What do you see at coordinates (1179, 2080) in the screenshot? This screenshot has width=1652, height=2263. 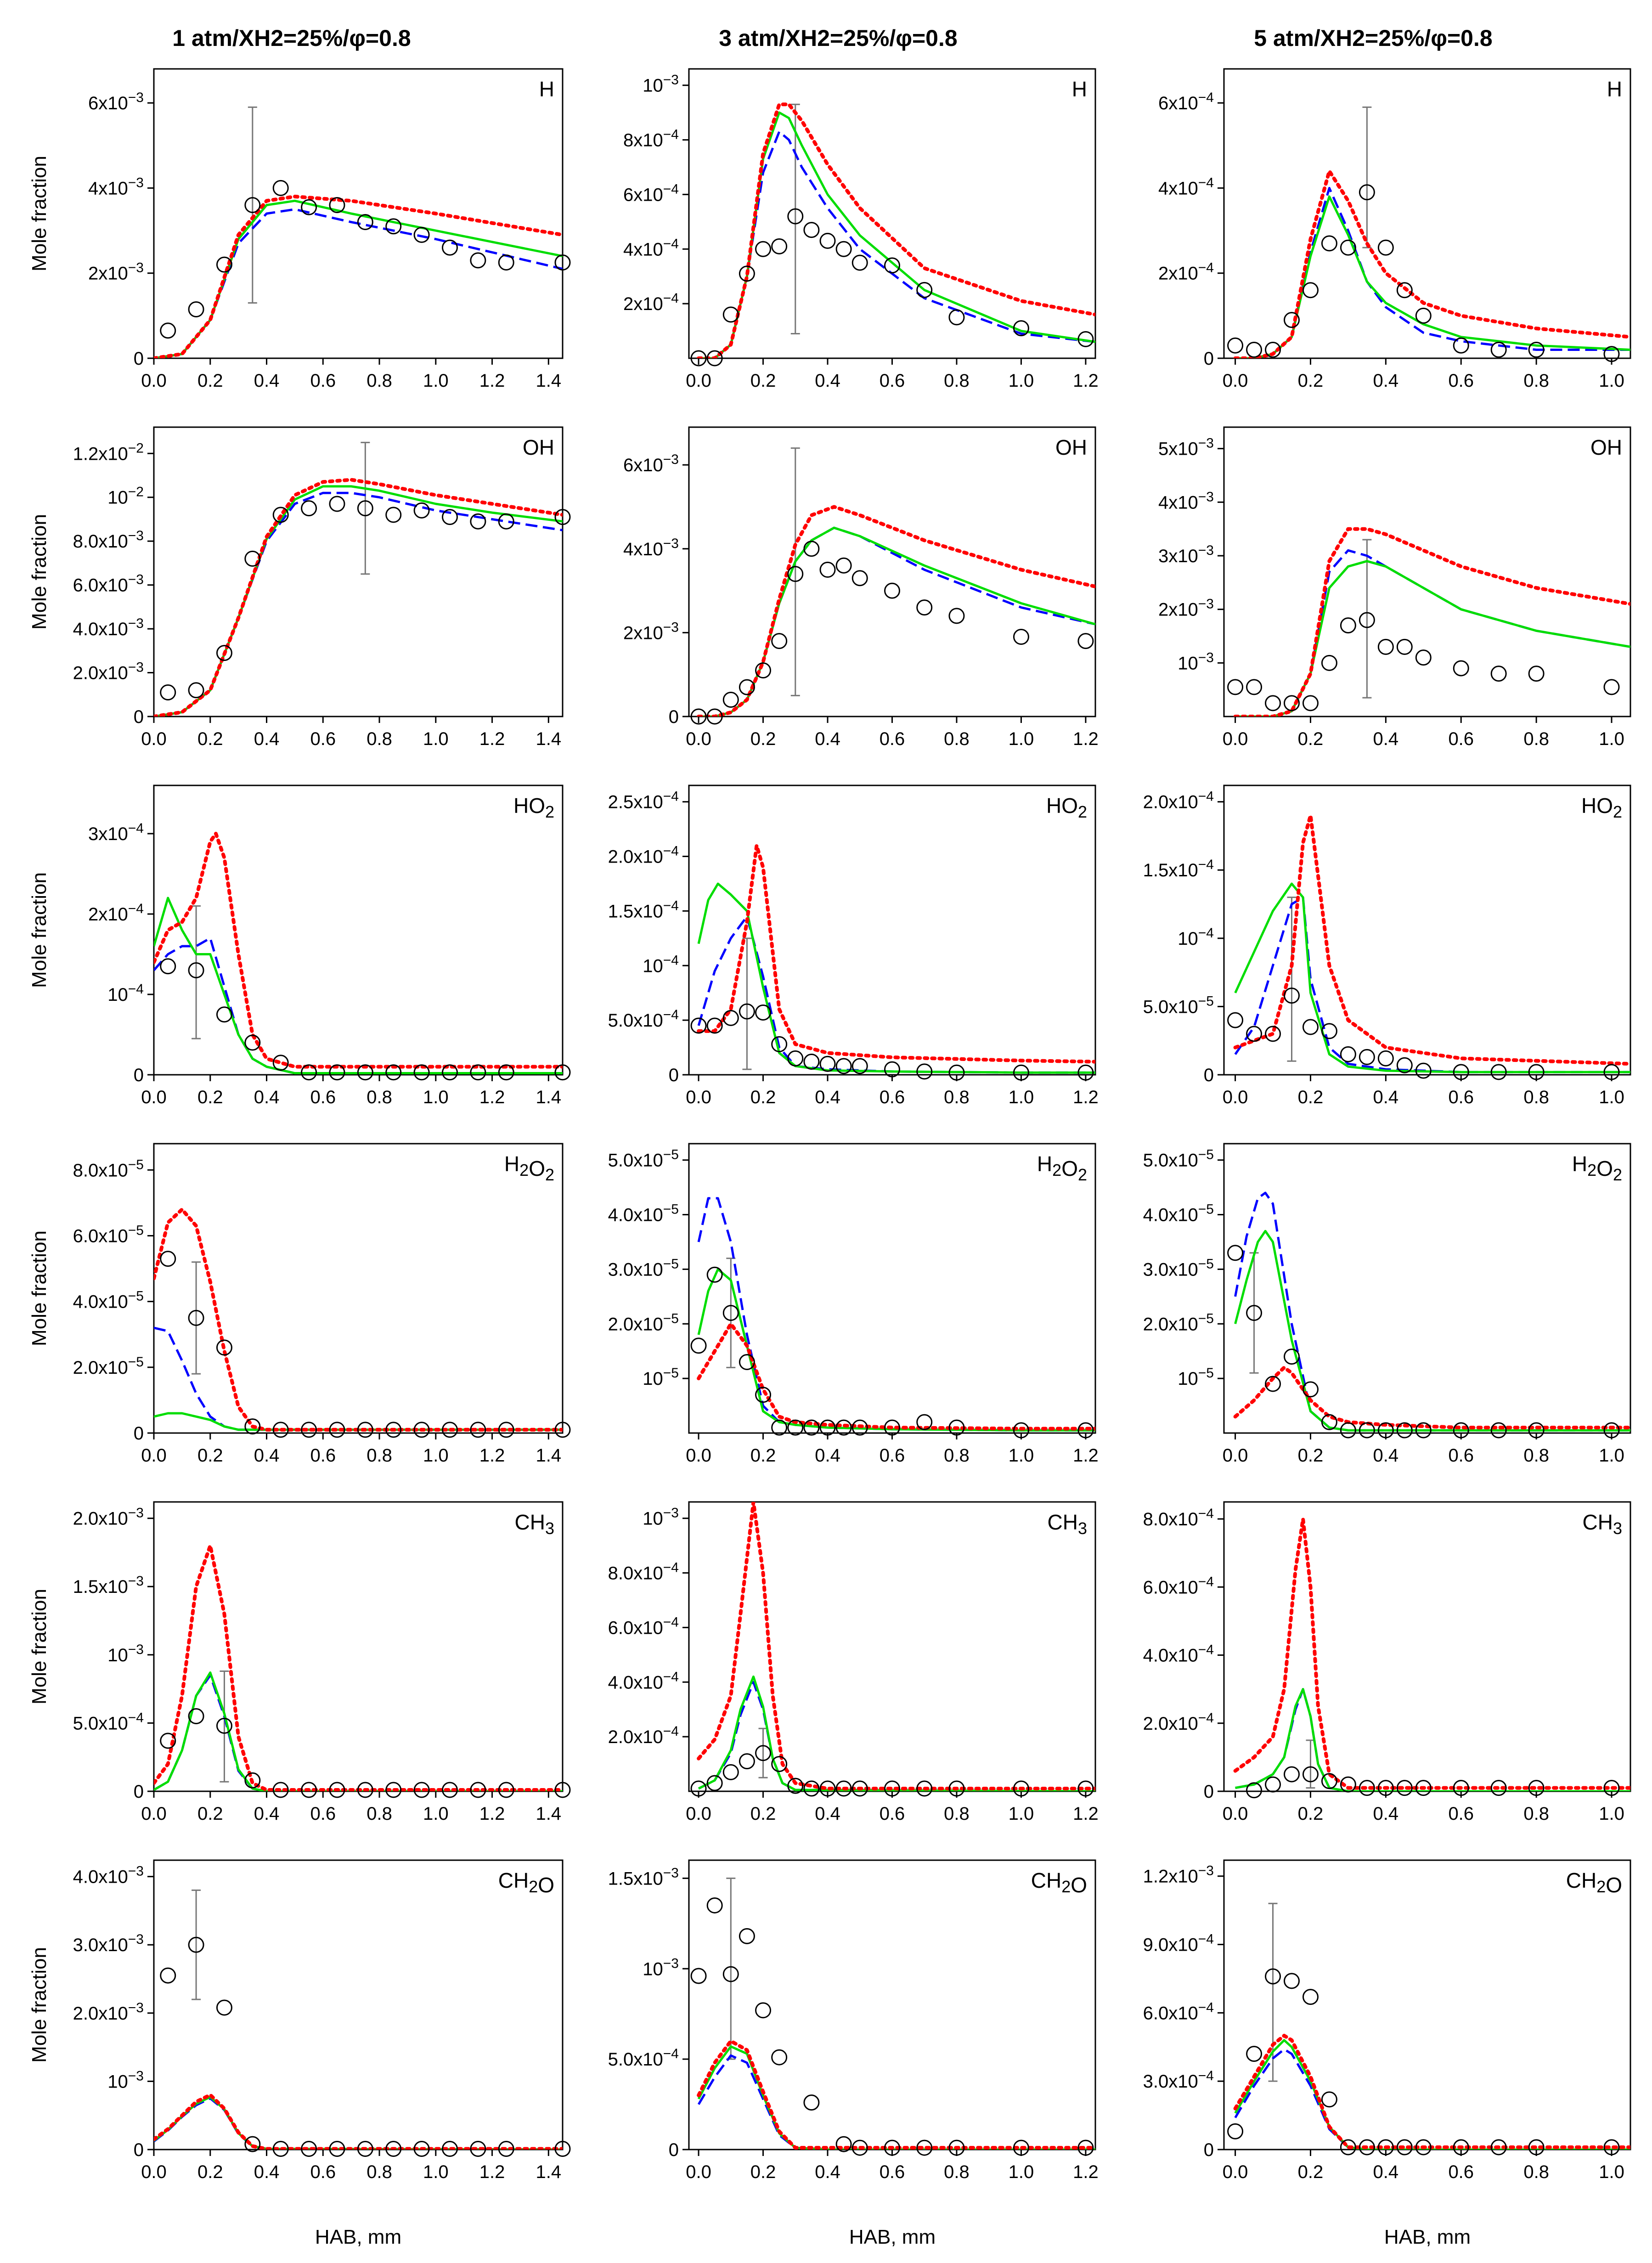 I see `y-tick-label: 3.0x10⁻⁴` at bounding box center [1179, 2080].